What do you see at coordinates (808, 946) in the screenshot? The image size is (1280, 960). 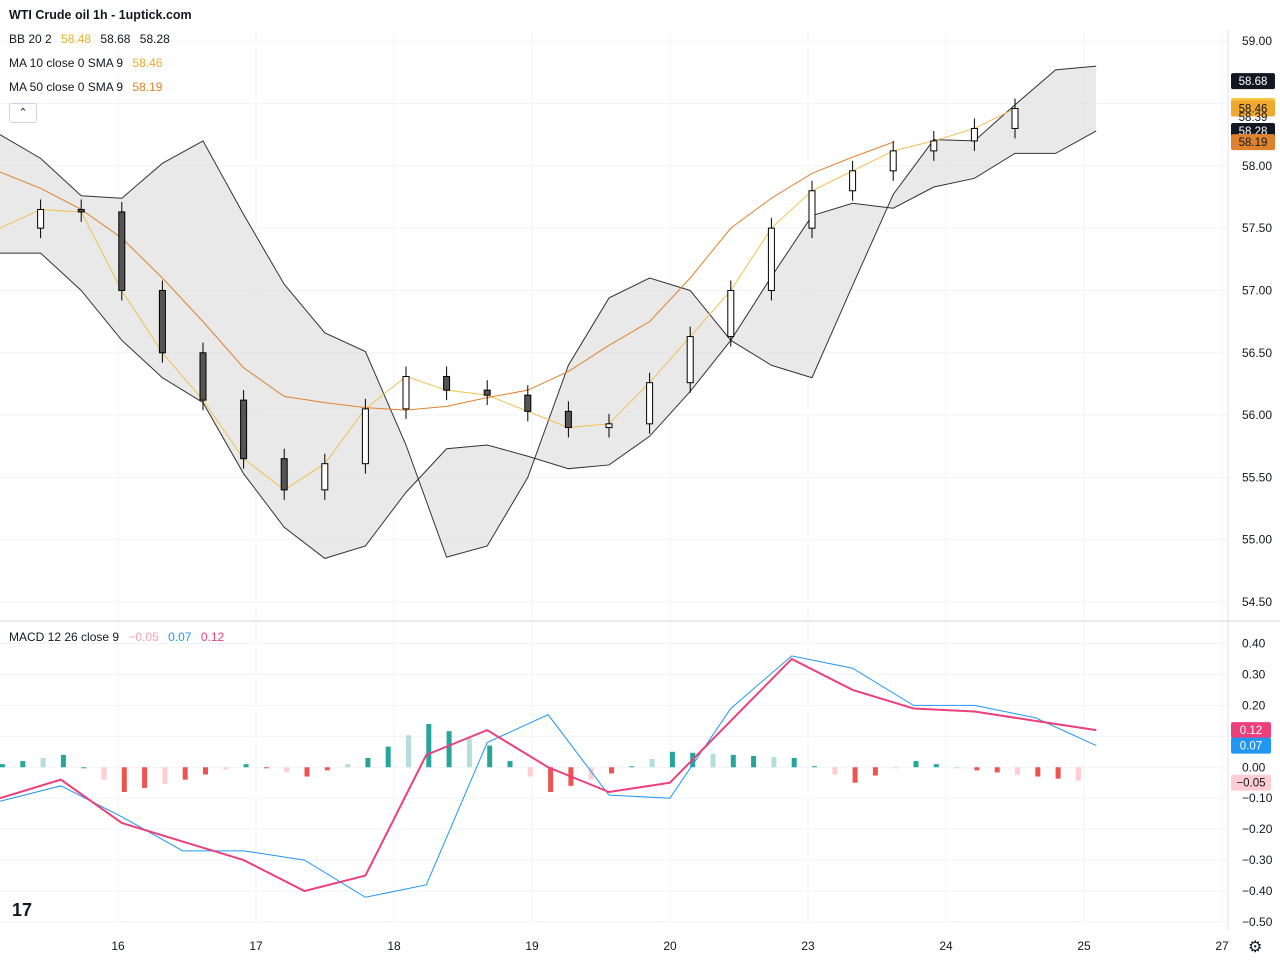 I see `time-tick-label: 23` at bounding box center [808, 946].